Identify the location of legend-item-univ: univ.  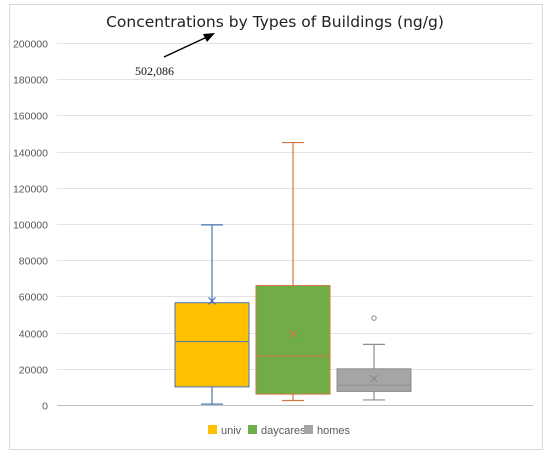
(225, 431).